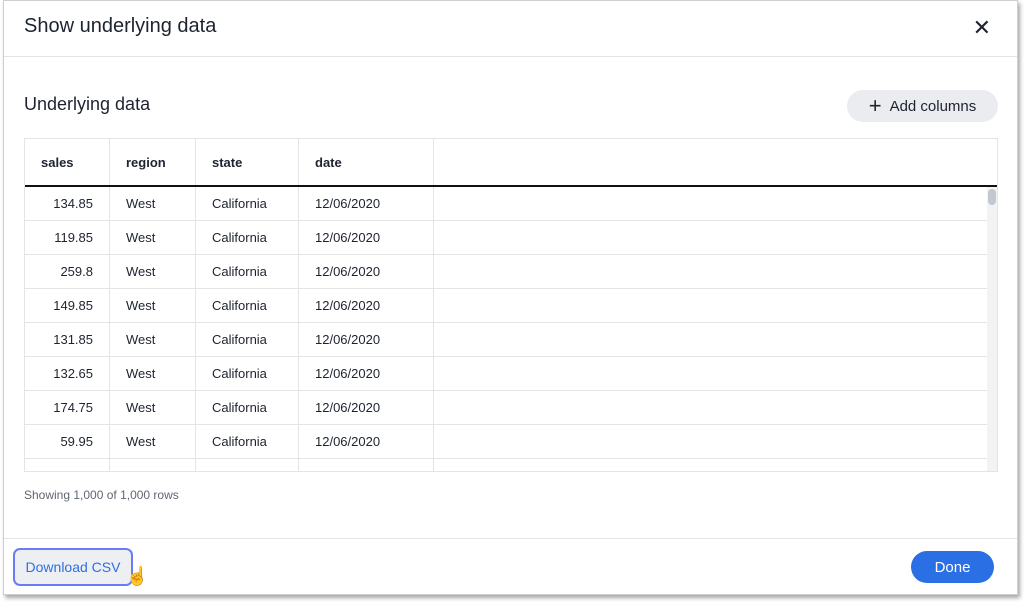  I want to click on table-row-partial, so click(506, 465).